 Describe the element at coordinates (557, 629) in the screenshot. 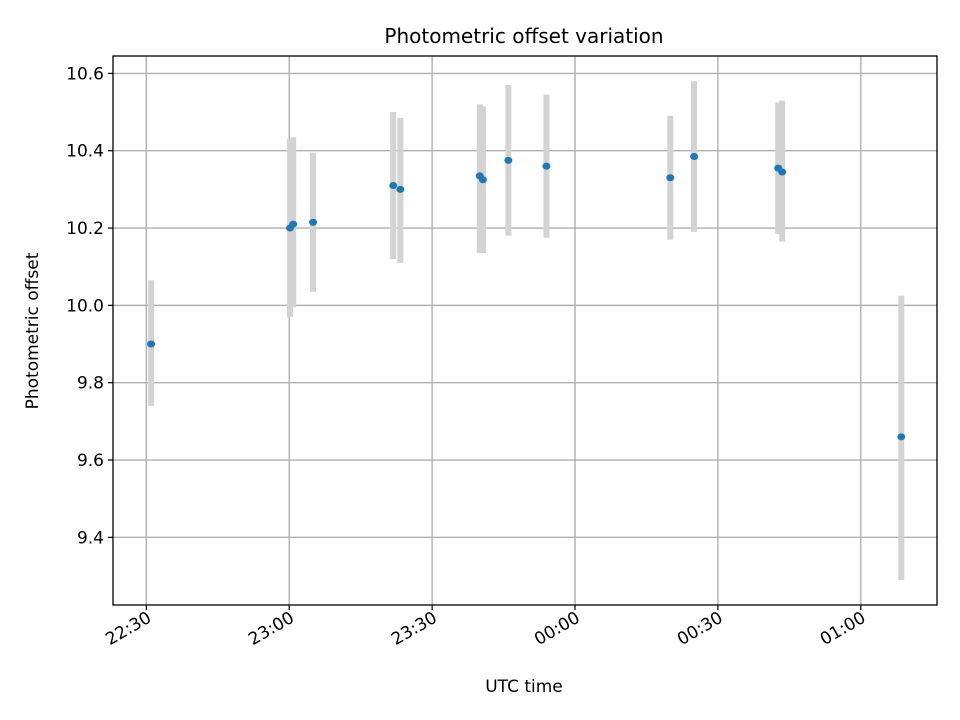

I see `x-tick-label: 00:00` at that location.